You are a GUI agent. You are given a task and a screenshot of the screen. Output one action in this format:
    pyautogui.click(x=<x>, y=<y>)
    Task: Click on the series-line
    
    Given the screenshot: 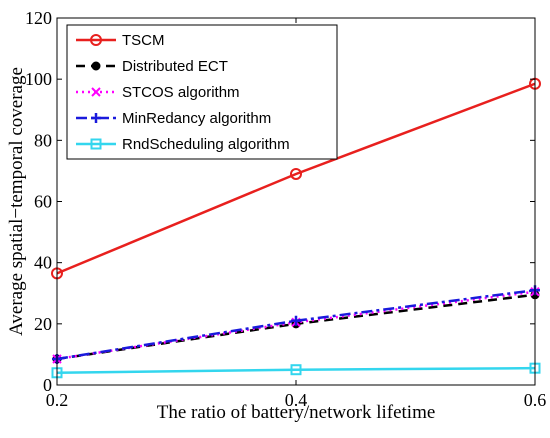 What is the action you would take?
    pyautogui.click(x=296, y=370)
    